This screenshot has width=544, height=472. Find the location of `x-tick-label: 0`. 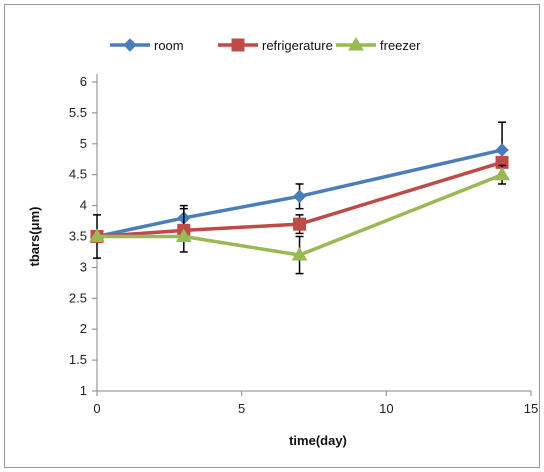

x-tick-label: 0 is located at coordinates (96, 408).